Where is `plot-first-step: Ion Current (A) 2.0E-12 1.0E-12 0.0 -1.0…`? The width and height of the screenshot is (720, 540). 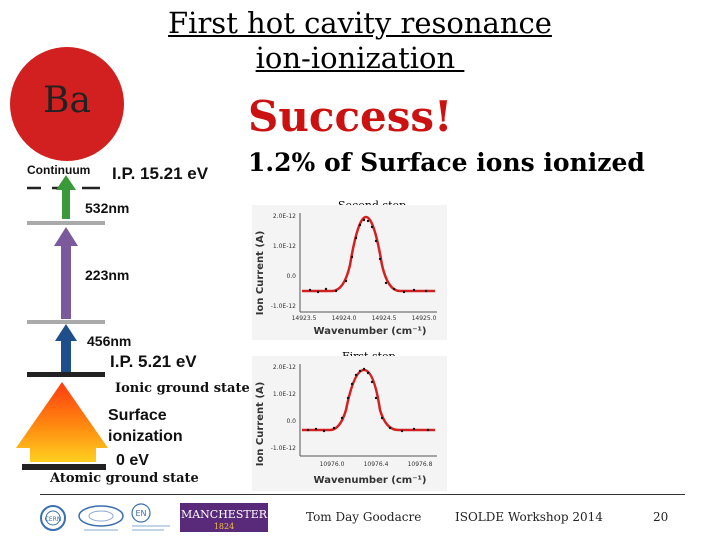
plot-first-step: Ion Current (A) 2.0E-12 1.0E-12 0.0 -1.0… is located at coordinates (349, 423).